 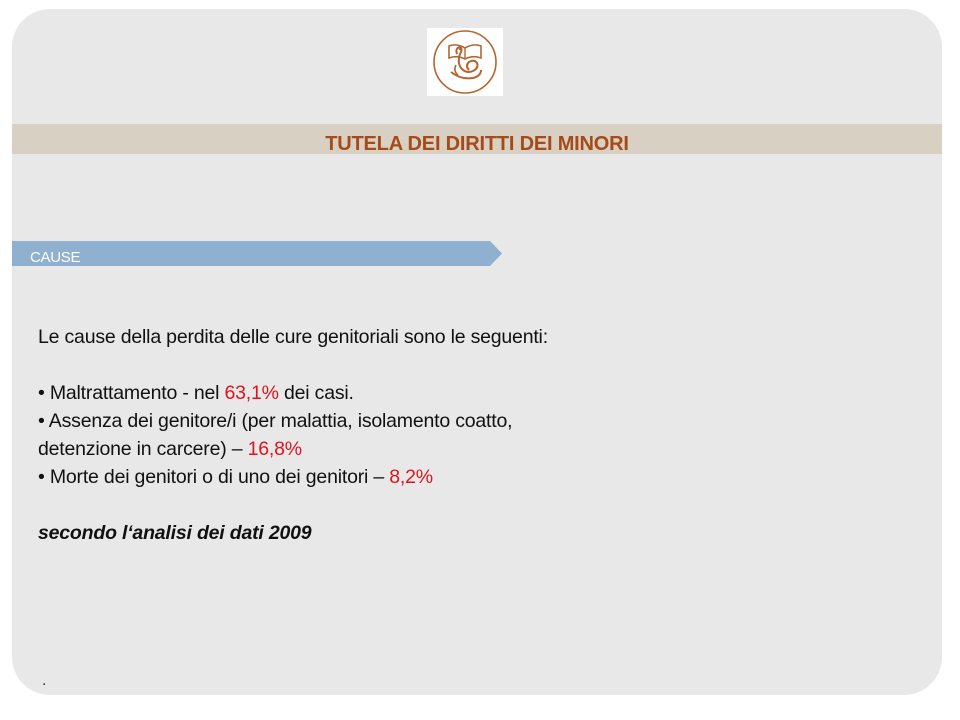 I want to click on section-label: CAUSE, so click(x=55, y=257).